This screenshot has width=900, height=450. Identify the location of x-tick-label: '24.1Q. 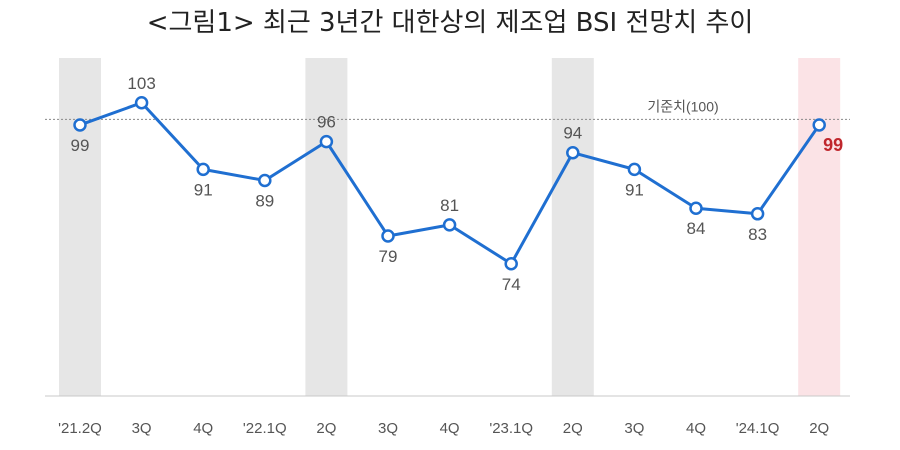
(758, 428).